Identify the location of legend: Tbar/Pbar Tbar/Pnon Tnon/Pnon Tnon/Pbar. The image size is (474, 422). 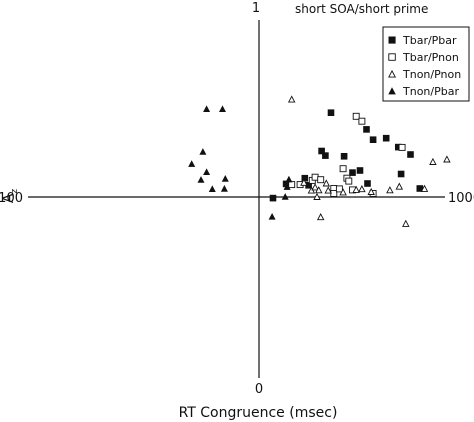
(426, 64).